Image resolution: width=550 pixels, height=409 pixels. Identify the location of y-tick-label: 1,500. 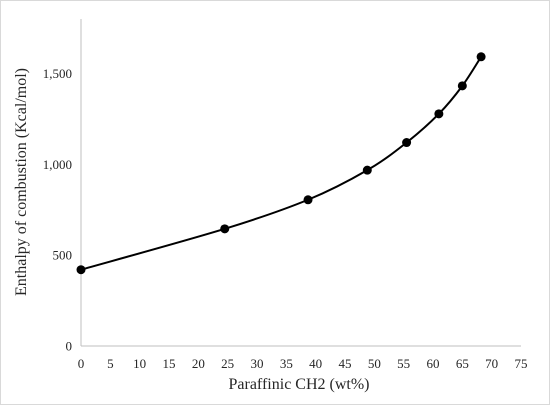
(57, 73).